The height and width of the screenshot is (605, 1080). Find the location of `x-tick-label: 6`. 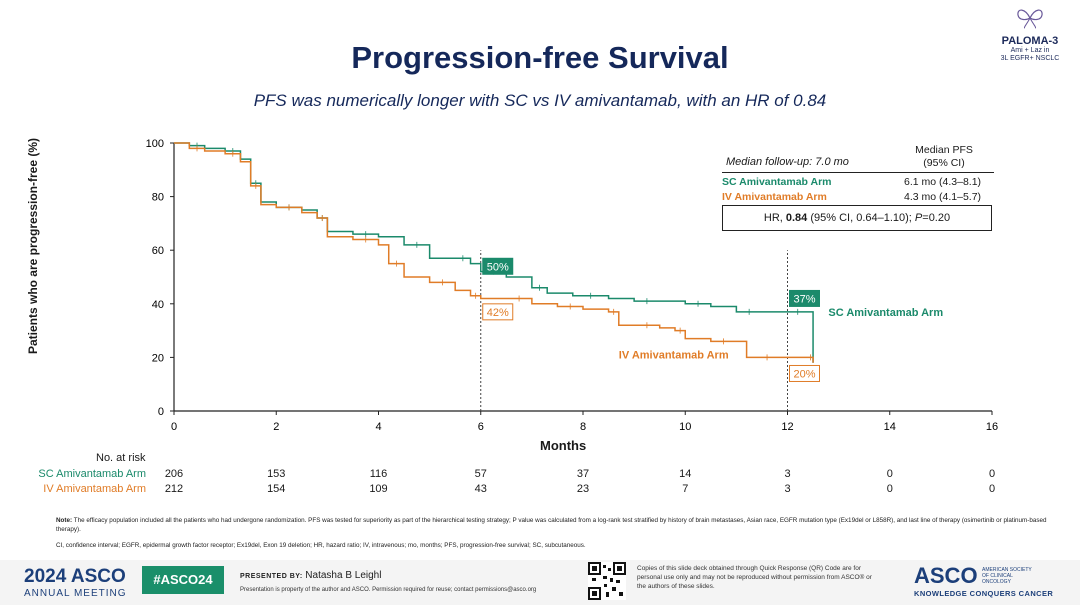

x-tick-label: 6 is located at coordinates (481, 427).